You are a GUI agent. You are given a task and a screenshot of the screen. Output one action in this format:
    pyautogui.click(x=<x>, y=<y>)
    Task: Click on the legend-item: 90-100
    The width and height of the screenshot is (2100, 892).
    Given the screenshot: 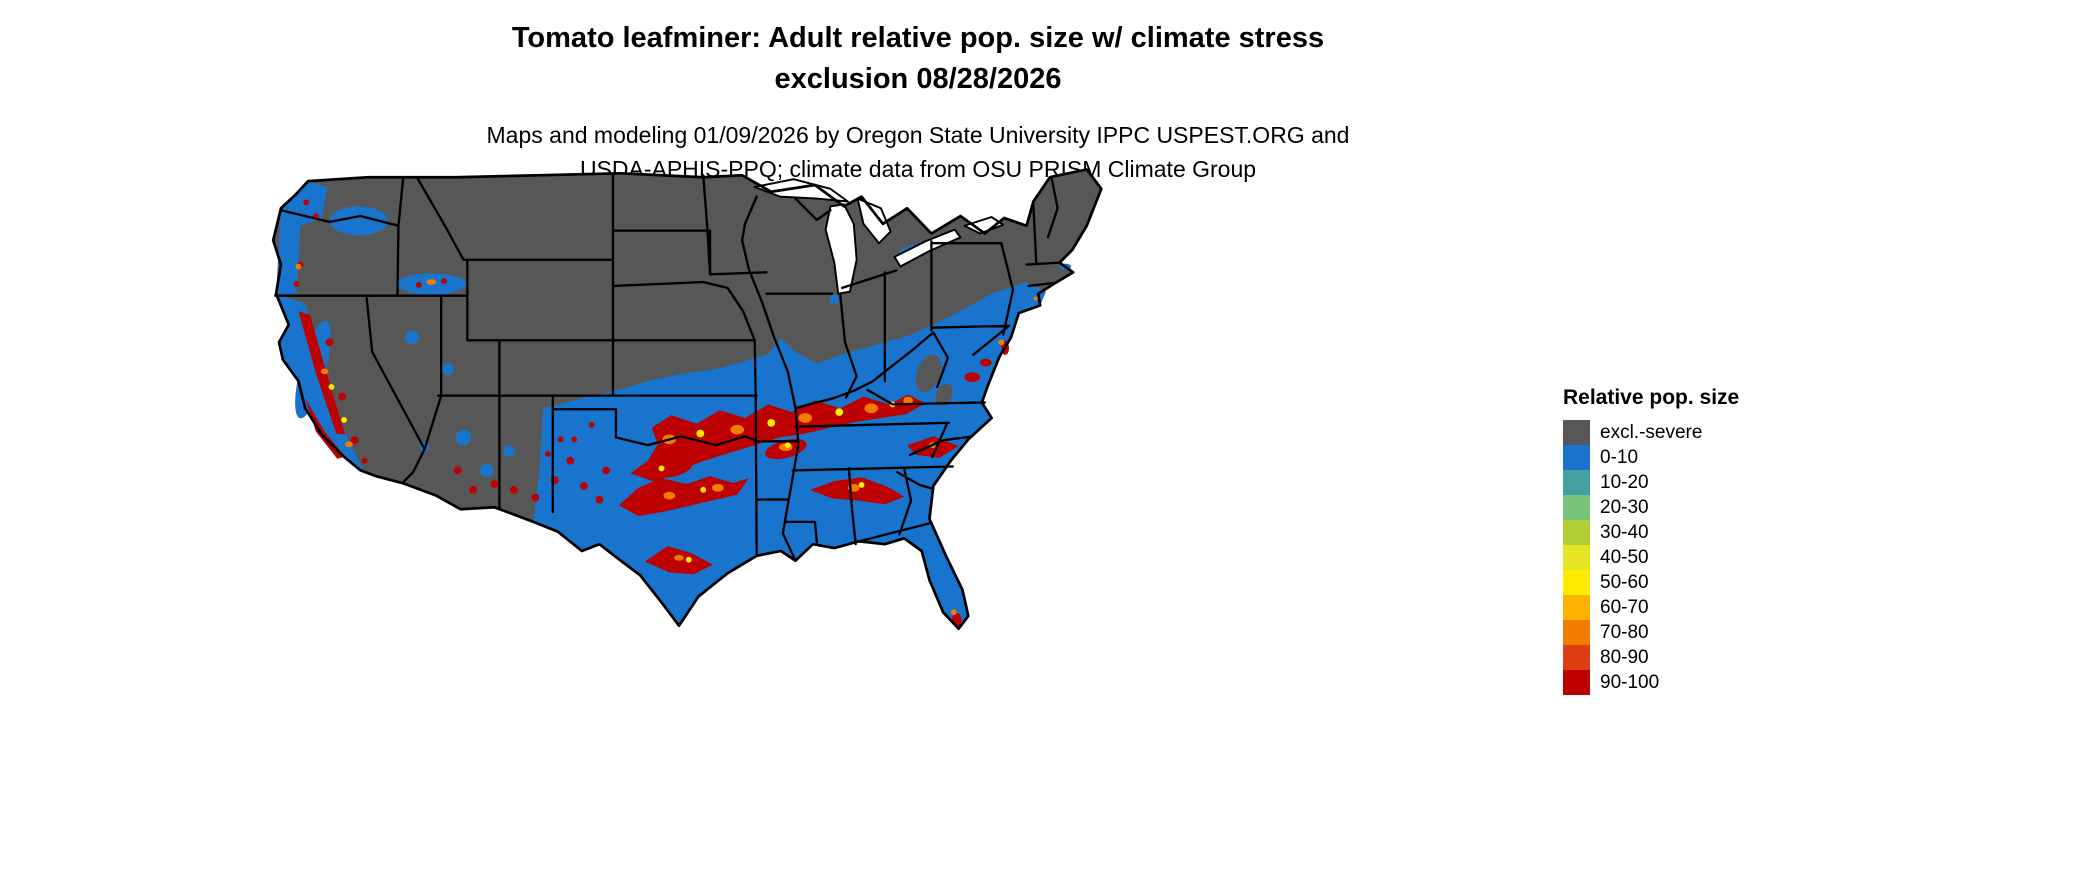 What is the action you would take?
    pyautogui.click(x=1693, y=682)
    